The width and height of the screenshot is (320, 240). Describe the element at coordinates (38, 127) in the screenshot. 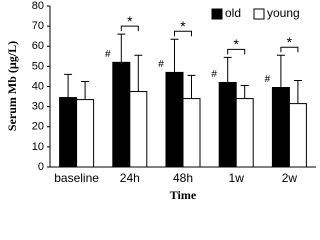

I see `y-tick-label: 20` at that location.